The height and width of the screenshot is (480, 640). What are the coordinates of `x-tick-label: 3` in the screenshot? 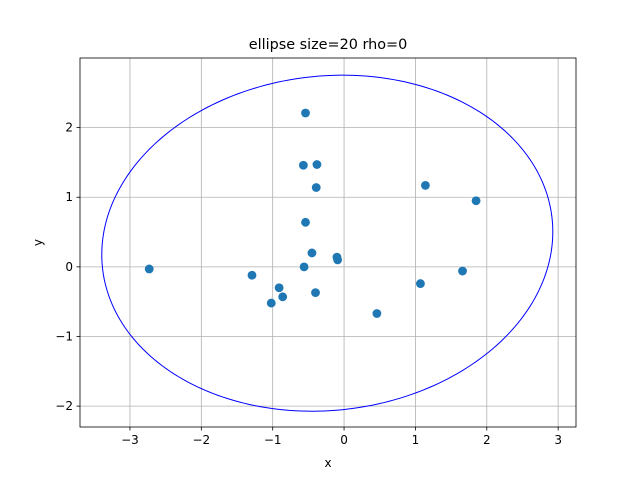 It's located at (558, 440).